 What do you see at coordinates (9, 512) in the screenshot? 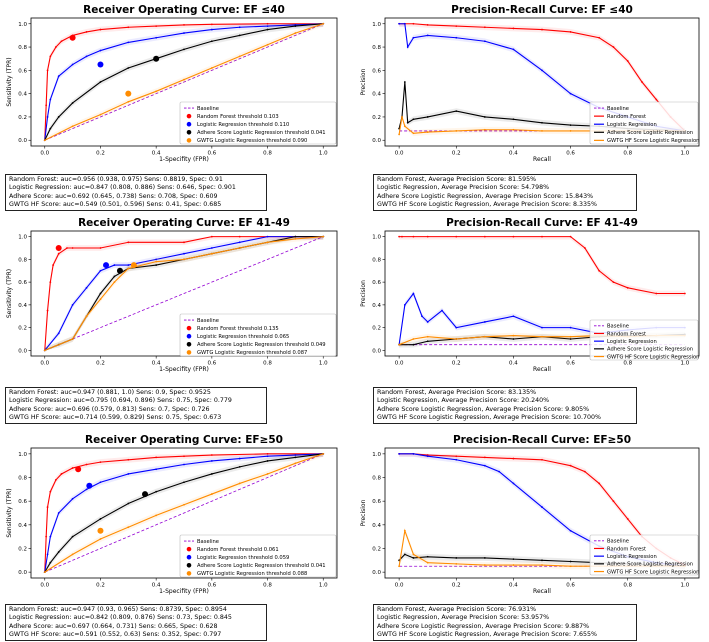
I see `chart5-ylabel: Sensitivity (TPR)` at bounding box center [9, 512].